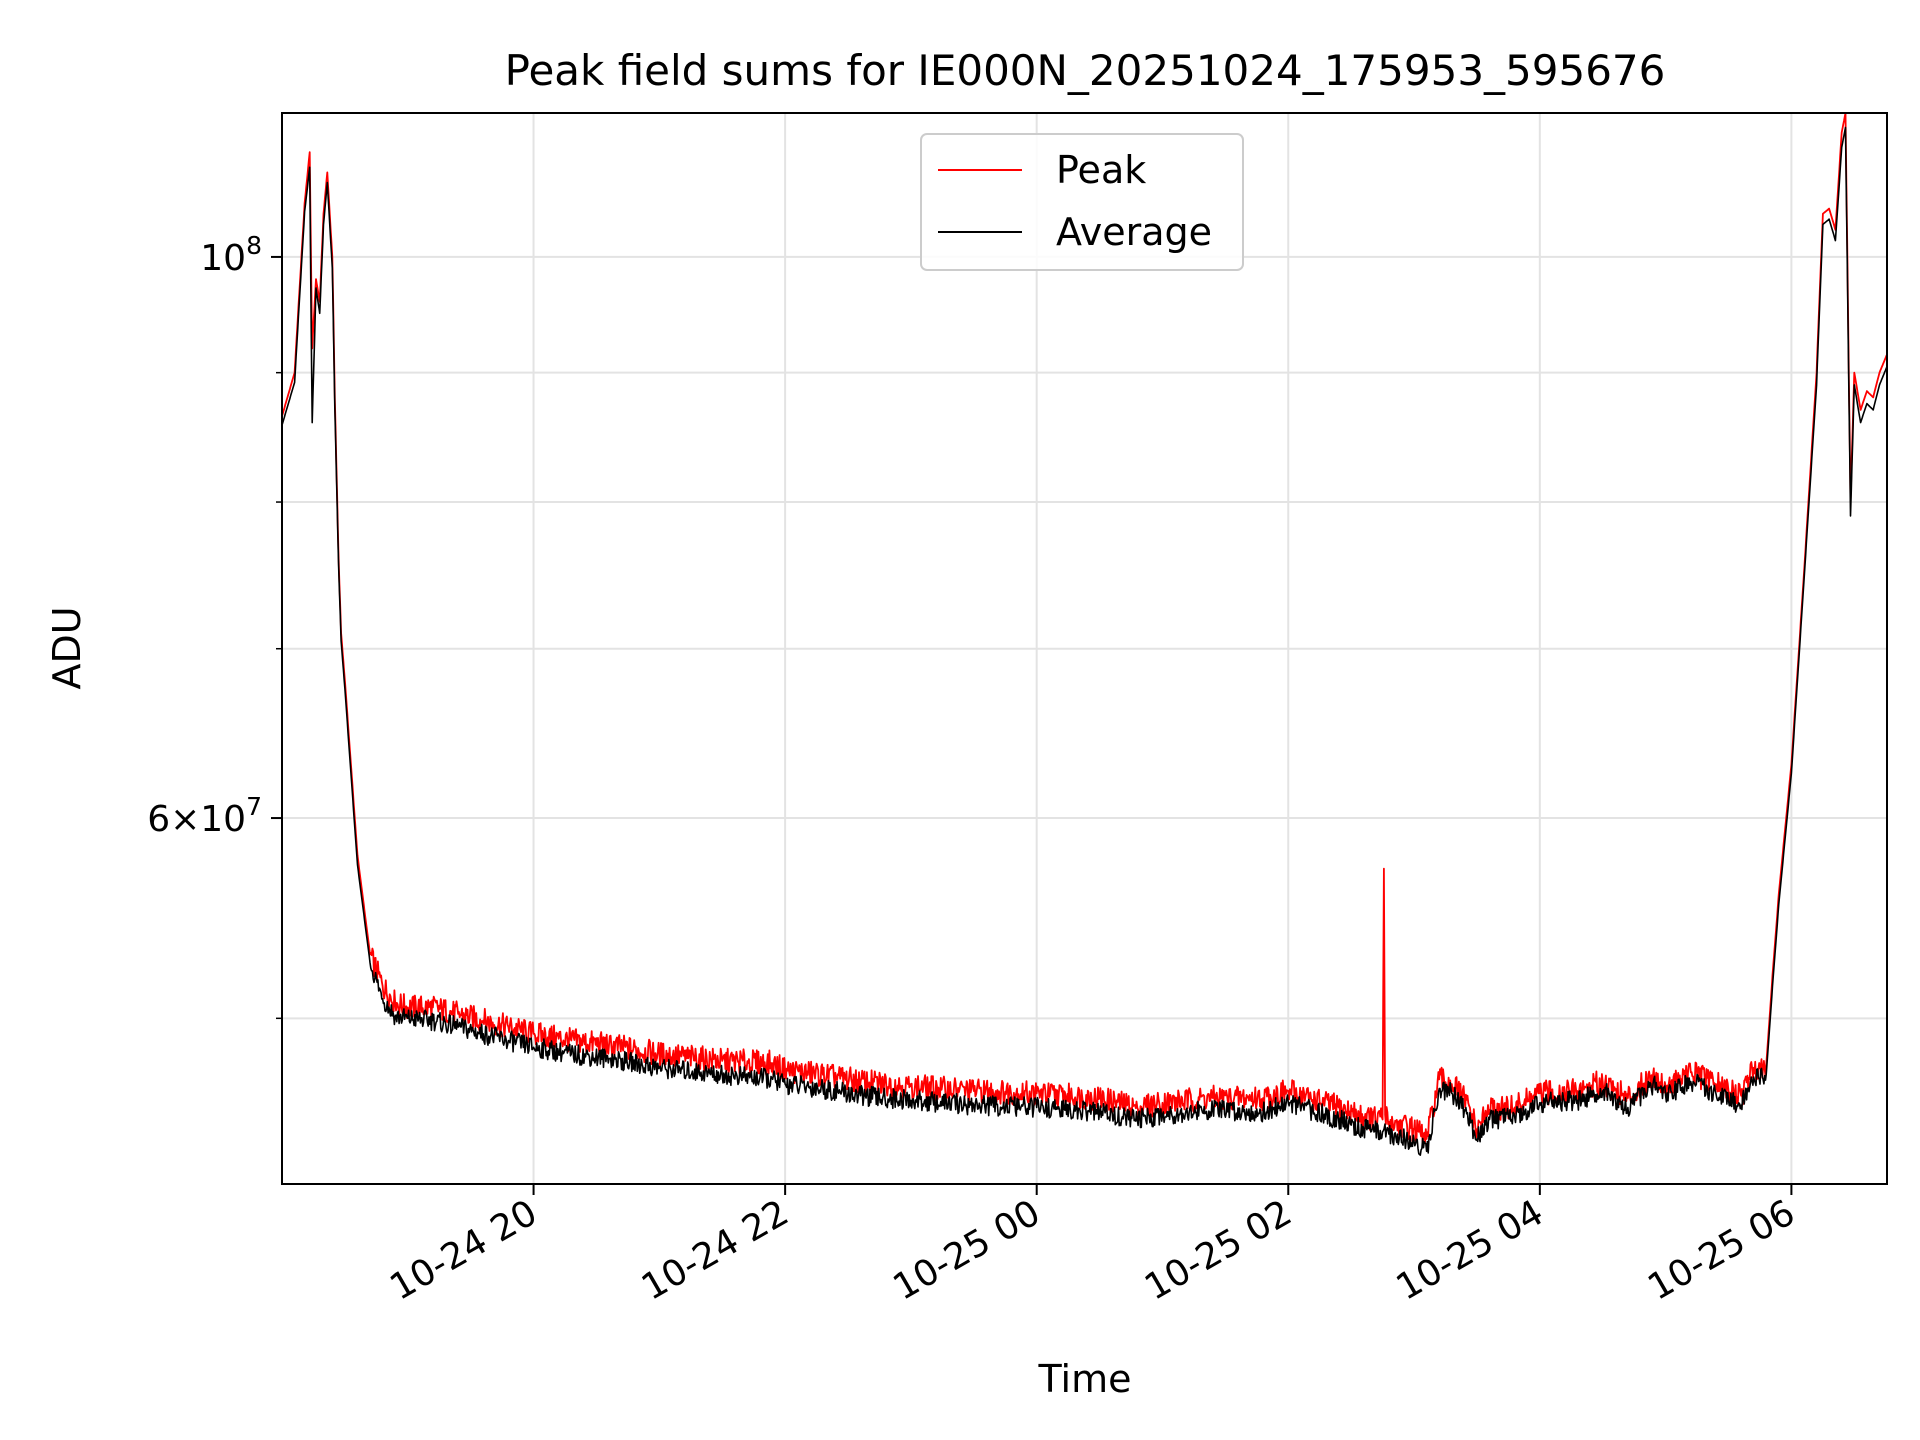 This screenshot has height=1440, width=1920. Describe the element at coordinates (1101, 170) in the screenshot. I see `legend-label-peak: Peak` at that location.